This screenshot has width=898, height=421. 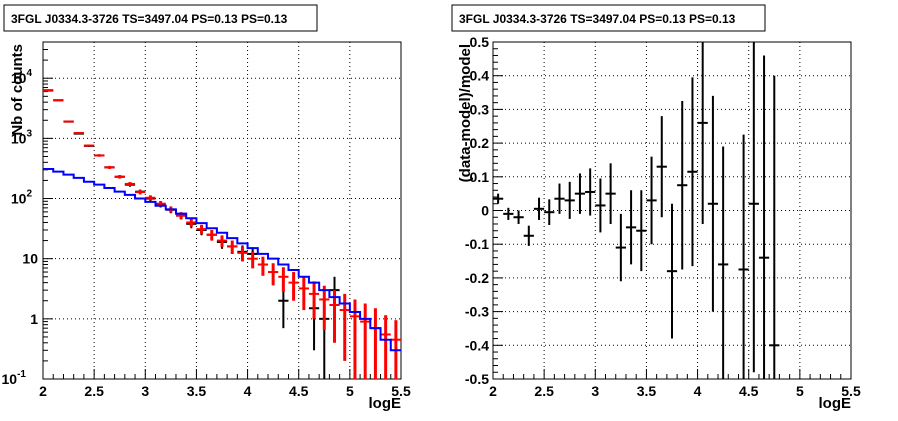 I want to click on y-tick-label: -0.4, so click(x=477, y=345).